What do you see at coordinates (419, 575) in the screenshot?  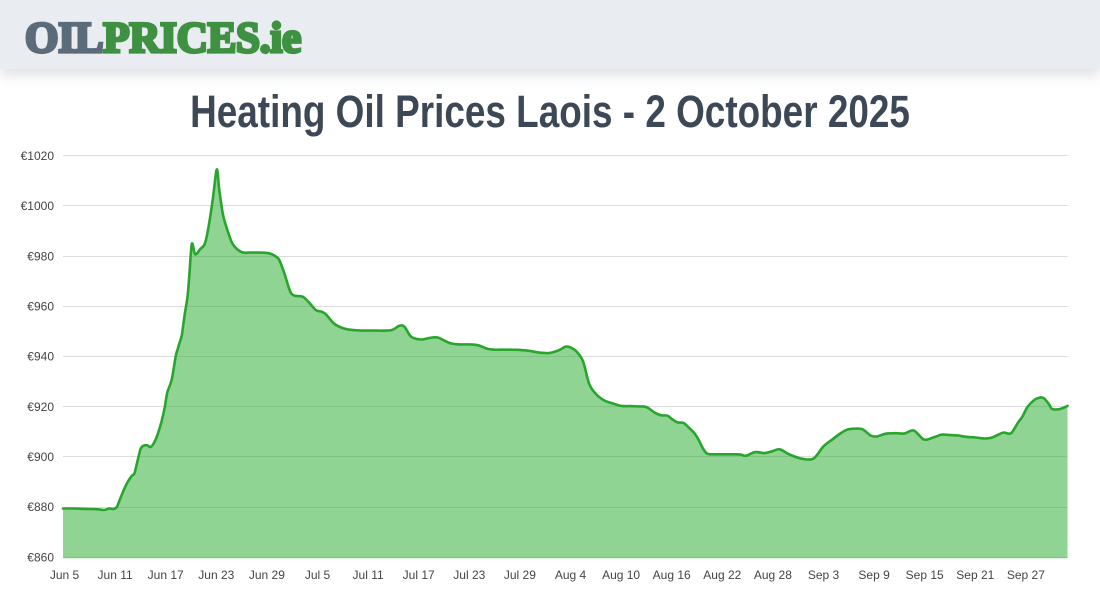 I see `svg-text: Jul 17` at bounding box center [419, 575].